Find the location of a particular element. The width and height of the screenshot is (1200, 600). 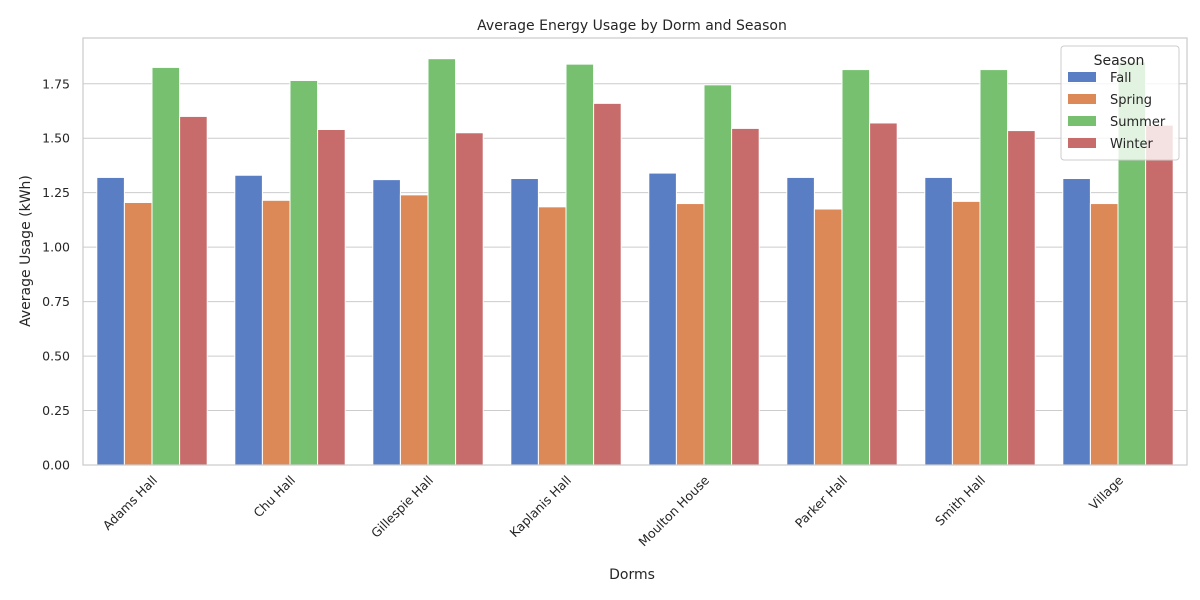

legend-label-fall: Fall is located at coordinates (1120, 78).